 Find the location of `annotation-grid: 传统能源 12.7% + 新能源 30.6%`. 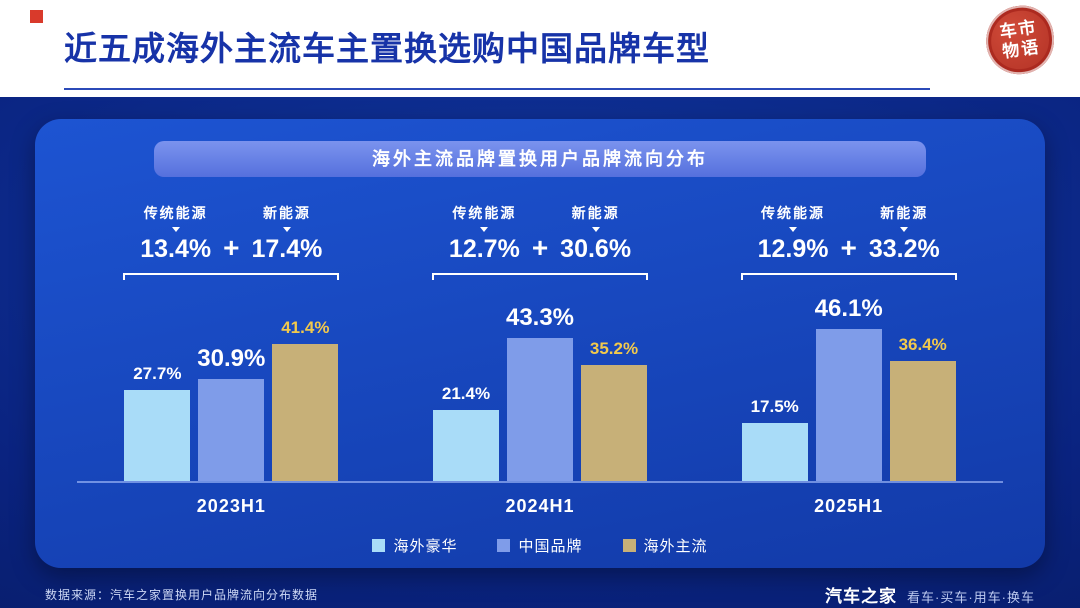

annotation-grid: 传统能源 12.7% + 新能源 30.6% is located at coordinates (540, 233).